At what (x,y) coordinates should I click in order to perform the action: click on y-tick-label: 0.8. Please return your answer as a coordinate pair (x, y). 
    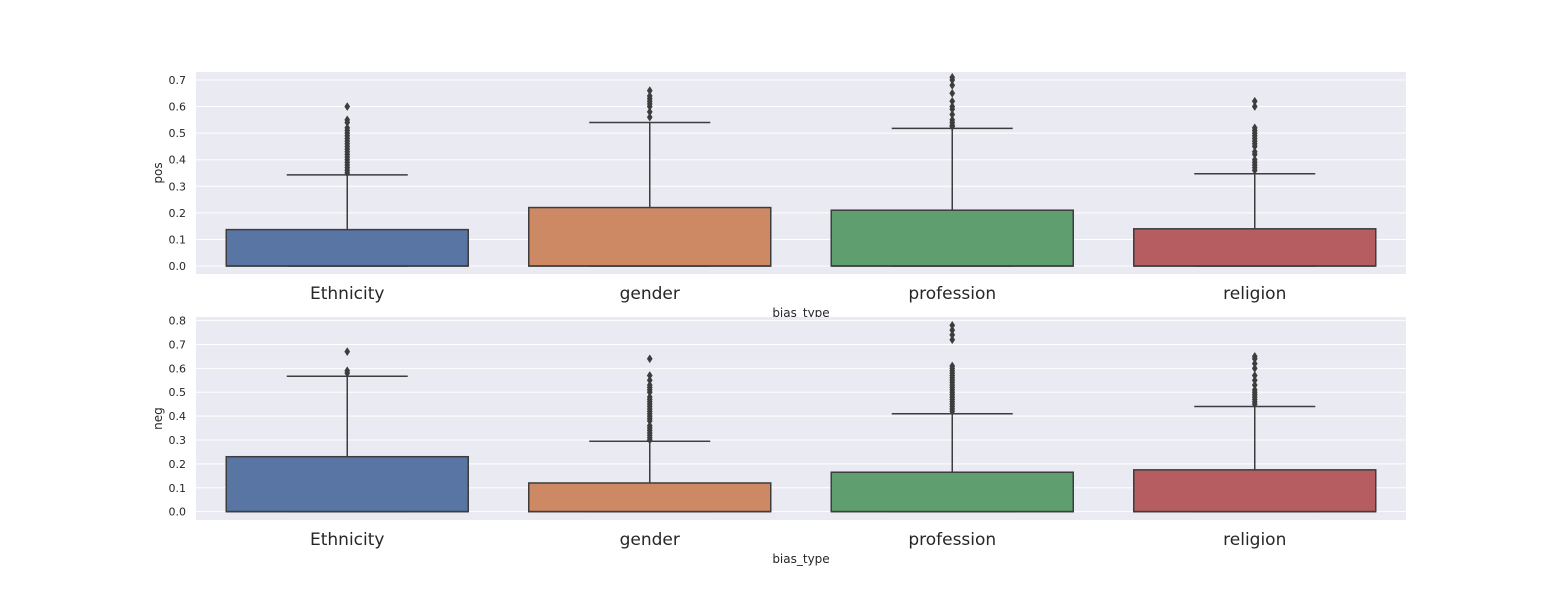
    Looking at the image, I should click on (178, 321).